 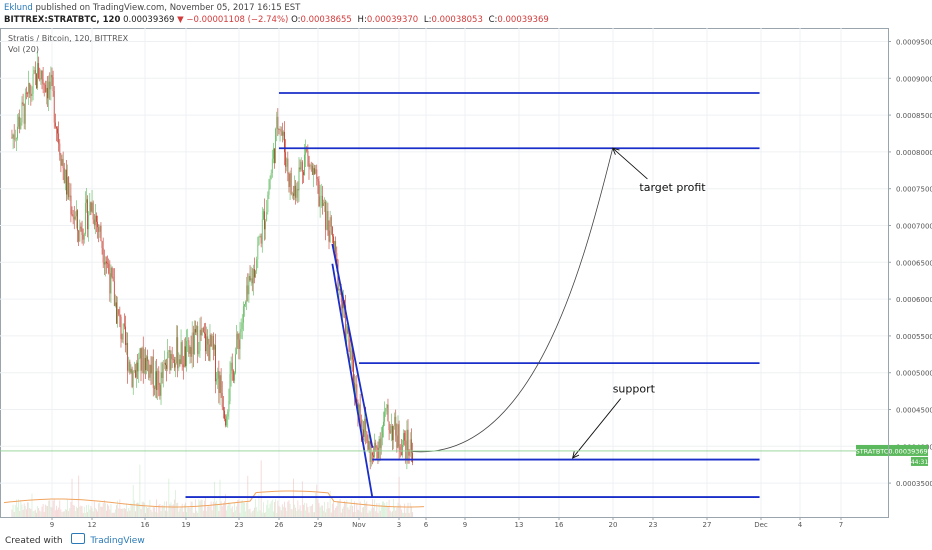 What do you see at coordinates (18, 8) in the screenshot?
I see `author-link: Eklund` at bounding box center [18, 8].